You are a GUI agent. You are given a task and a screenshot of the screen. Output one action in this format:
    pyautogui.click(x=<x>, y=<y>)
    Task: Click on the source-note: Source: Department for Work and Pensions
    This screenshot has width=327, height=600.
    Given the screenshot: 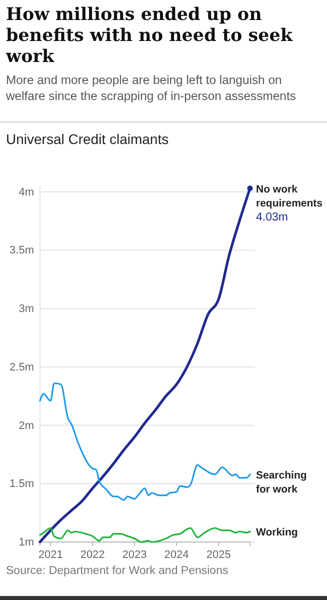 What is the action you would take?
    pyautogui.click(x=117, y=571)
    